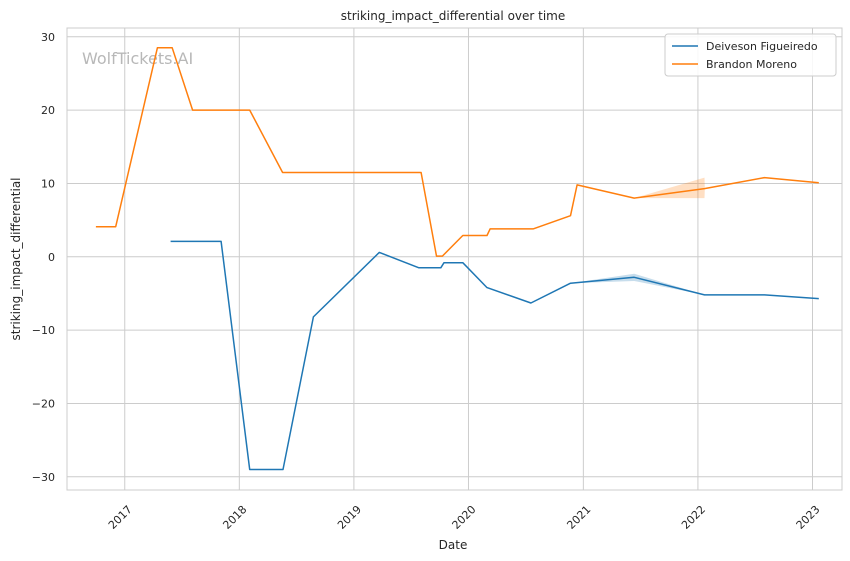  What do you see at coordinates (349, 517) in the screenshot?
I see `x-tick-label: 2019` at bounding box center [349, 517].